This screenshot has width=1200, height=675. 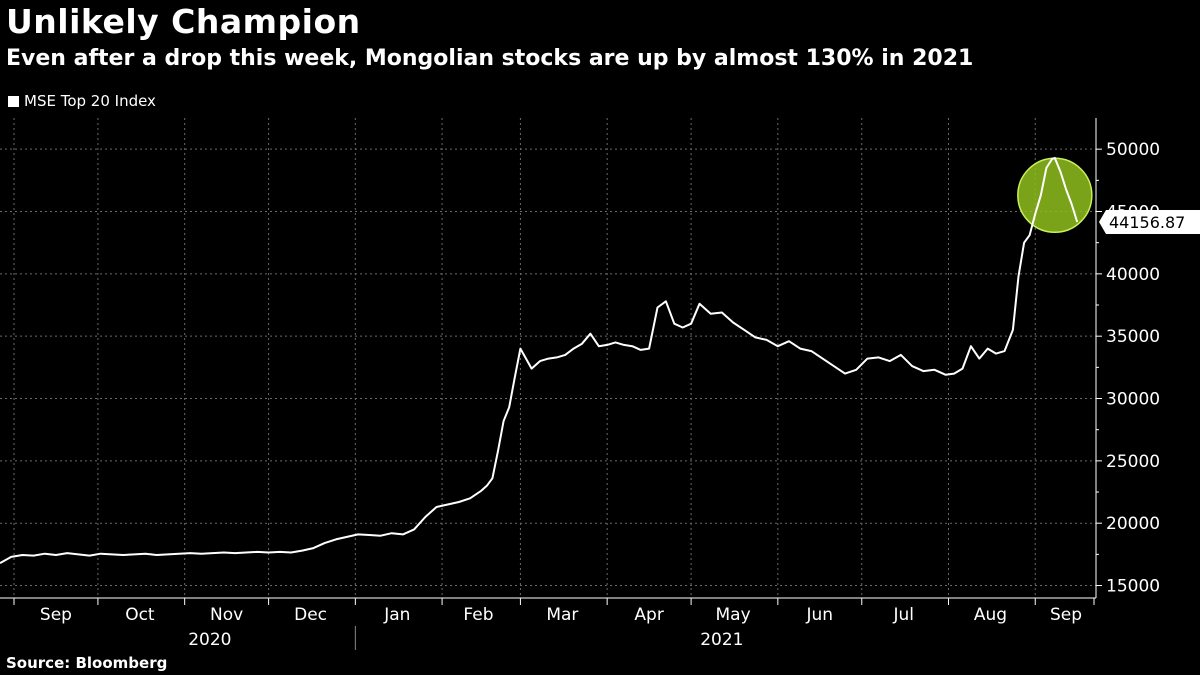 I want to click on y-tick-label: 50000, so click(x=1133, y=150).